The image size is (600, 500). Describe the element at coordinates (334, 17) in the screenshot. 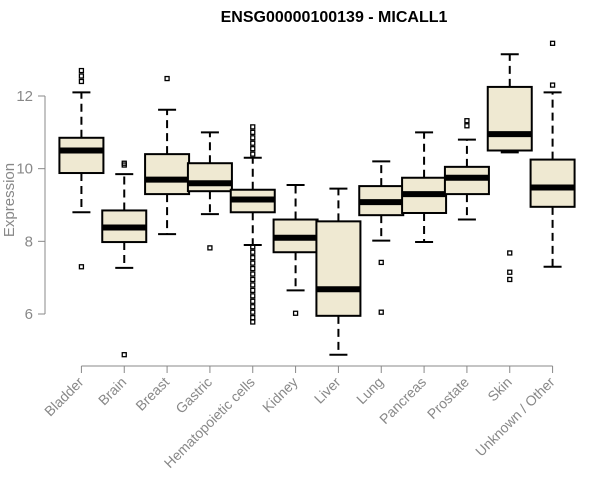

I see `chart-title: ENSG00000100139 - MICALL1` at that location.